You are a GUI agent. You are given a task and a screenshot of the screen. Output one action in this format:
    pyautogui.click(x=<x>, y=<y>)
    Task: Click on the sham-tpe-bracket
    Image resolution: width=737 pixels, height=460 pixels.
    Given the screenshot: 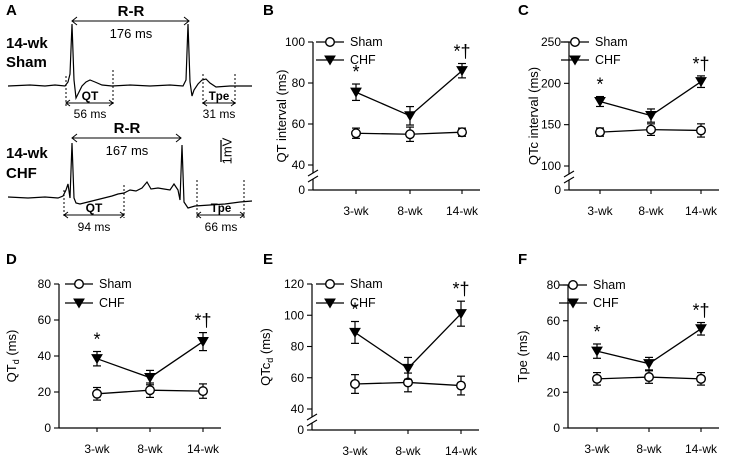 What is the action you would take?
    pyautogui.click(x=219, y=90)
    